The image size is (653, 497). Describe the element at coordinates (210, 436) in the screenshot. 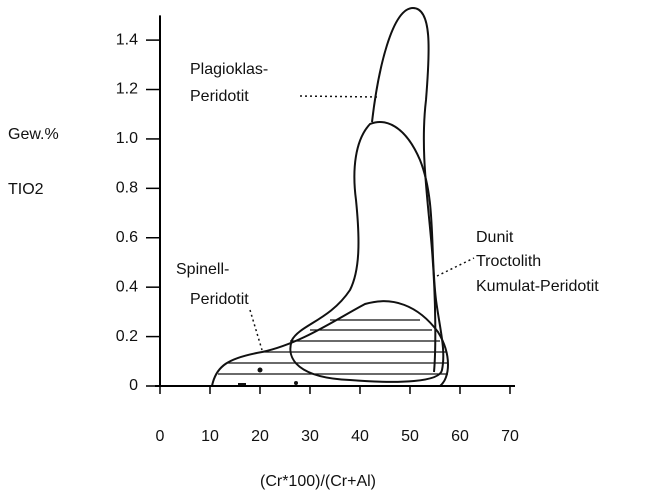

I see `x-tick-label: 10` at that location.